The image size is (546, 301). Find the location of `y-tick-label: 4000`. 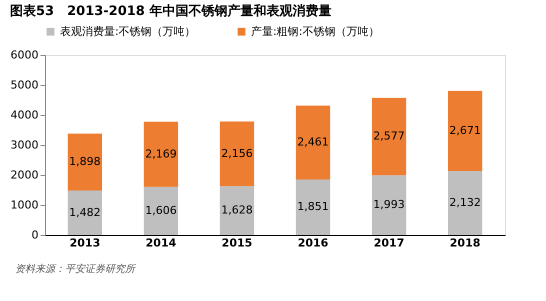

y-tick-label: 4000 is located at coordinates (24, 115).